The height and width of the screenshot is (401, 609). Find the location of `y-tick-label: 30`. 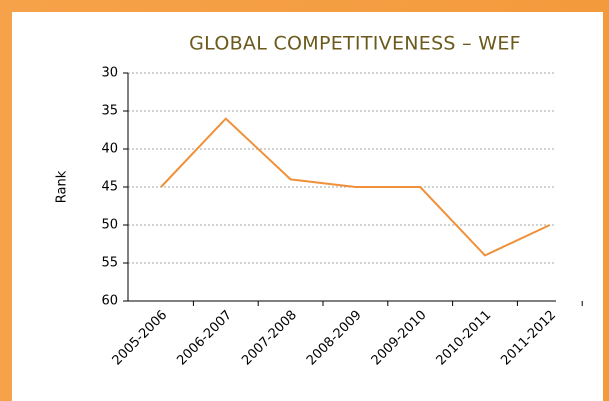

y-tick-label: 30 is located at coordinates (109, 73).